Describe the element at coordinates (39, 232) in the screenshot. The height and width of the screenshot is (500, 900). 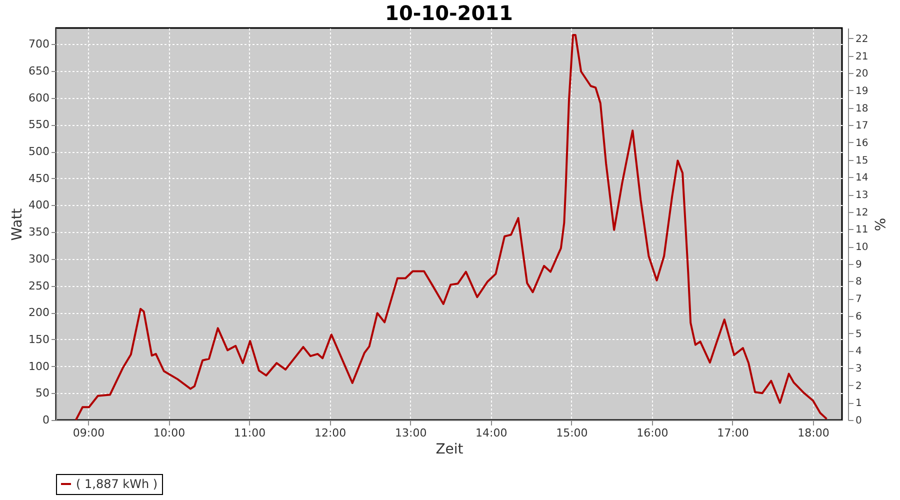
I see `y-tick-label: 350` at that location.